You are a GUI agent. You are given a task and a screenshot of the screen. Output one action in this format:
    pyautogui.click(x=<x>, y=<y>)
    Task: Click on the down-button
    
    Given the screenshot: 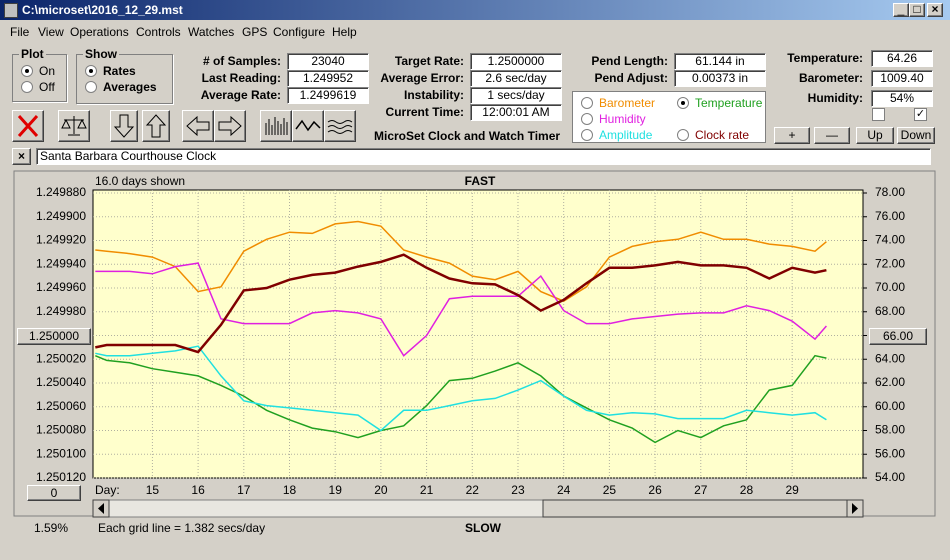 What is the action you would take?
    pyautogui.click(x=124, y=126)
    